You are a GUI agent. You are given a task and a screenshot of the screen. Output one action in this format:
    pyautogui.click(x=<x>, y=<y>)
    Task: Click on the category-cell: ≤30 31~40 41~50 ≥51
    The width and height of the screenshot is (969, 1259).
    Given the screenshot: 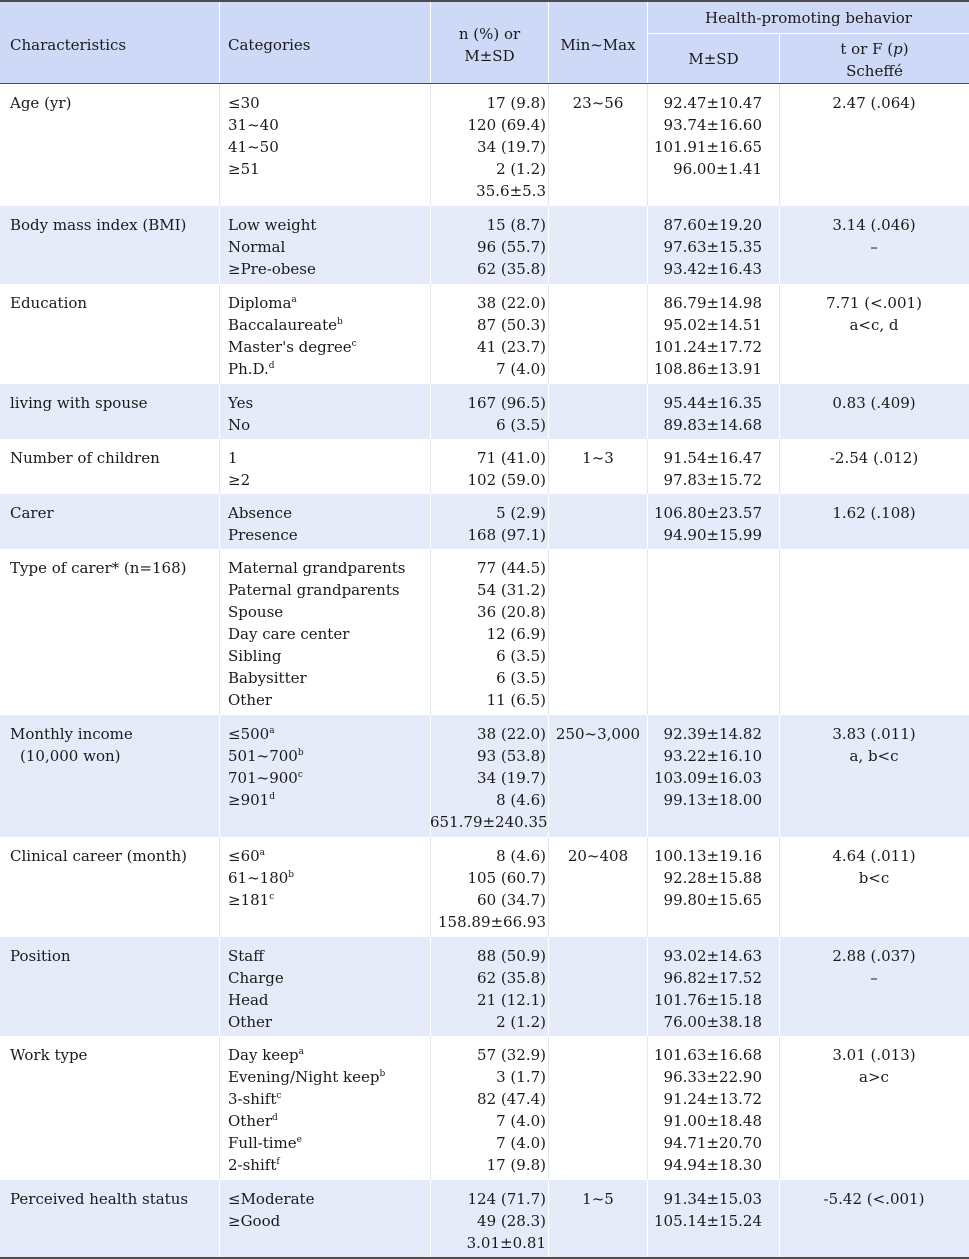 What is the action you would take?
    pyautogui.click(x=253, y=136)
    